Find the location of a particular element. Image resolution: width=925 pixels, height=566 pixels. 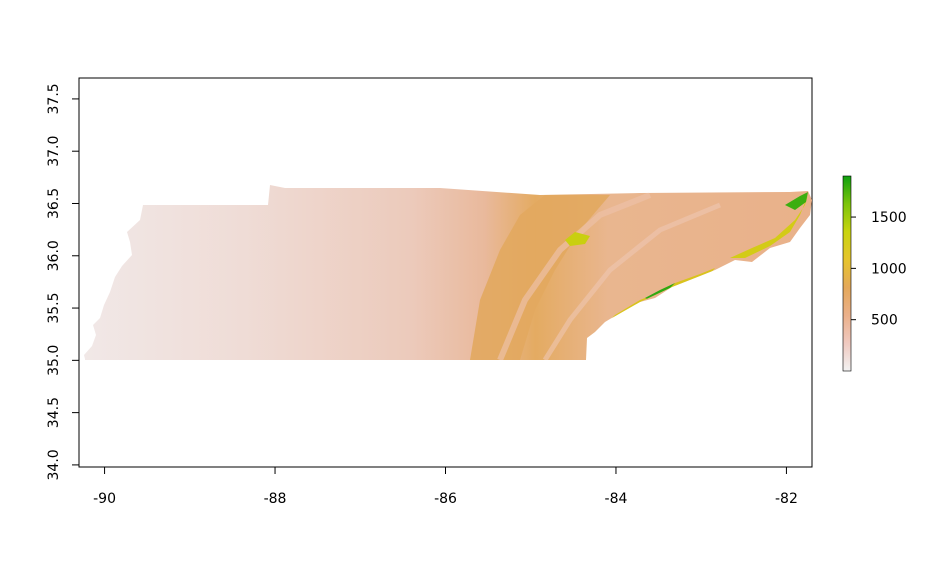

x-tick-label: -88 is located at coordinates (275, 499).